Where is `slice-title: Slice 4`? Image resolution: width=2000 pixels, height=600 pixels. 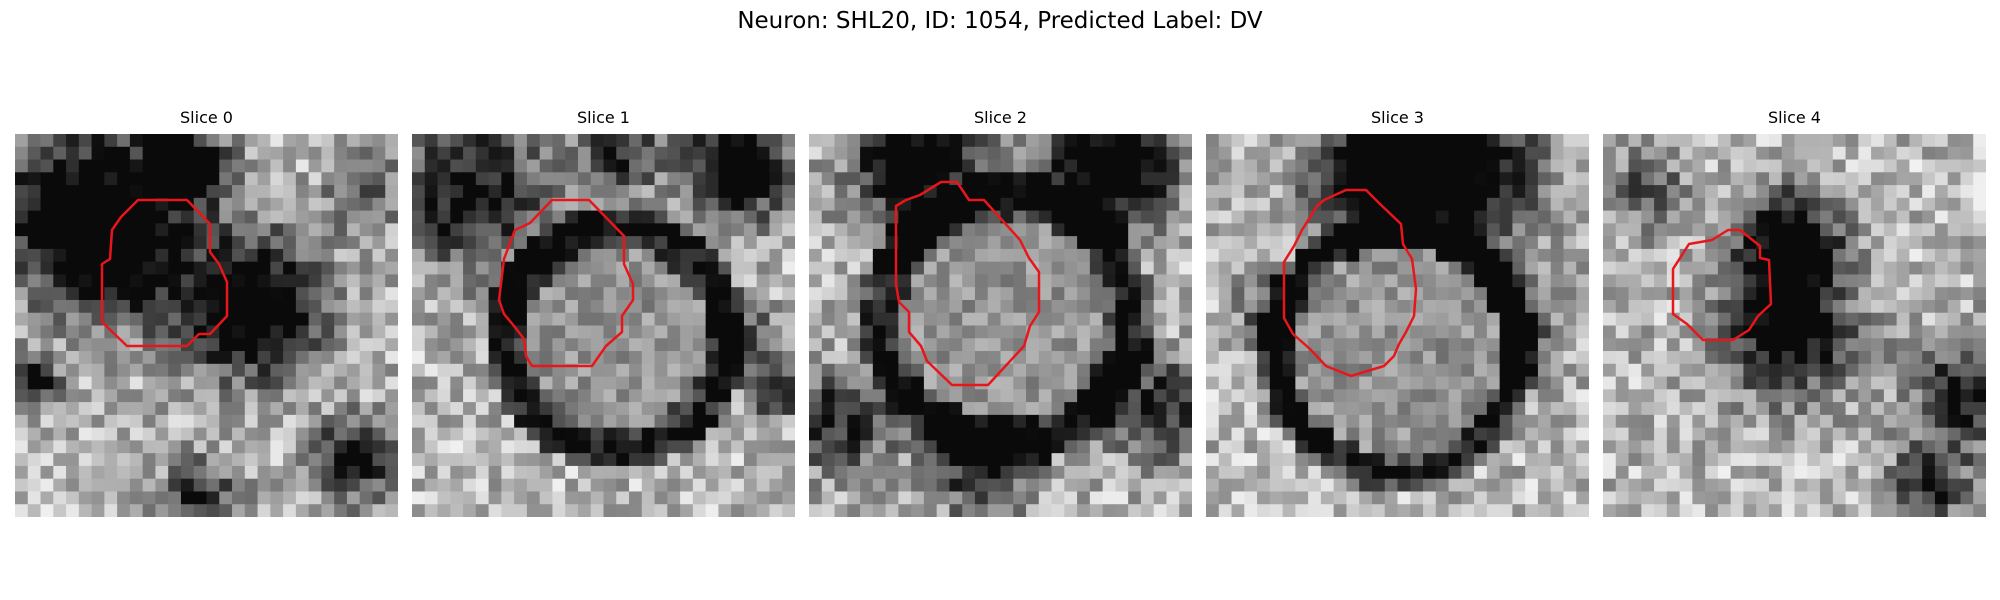
slice-title: Slice 4 is located at coordinates (1794, 117).